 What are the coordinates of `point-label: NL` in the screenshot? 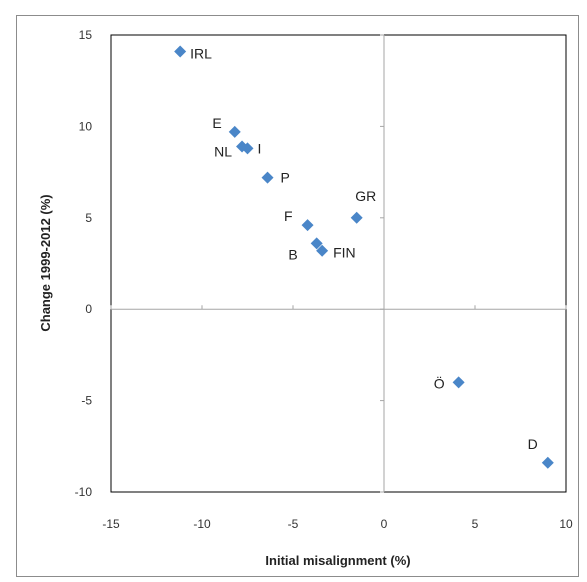 It's located at (223, 152).